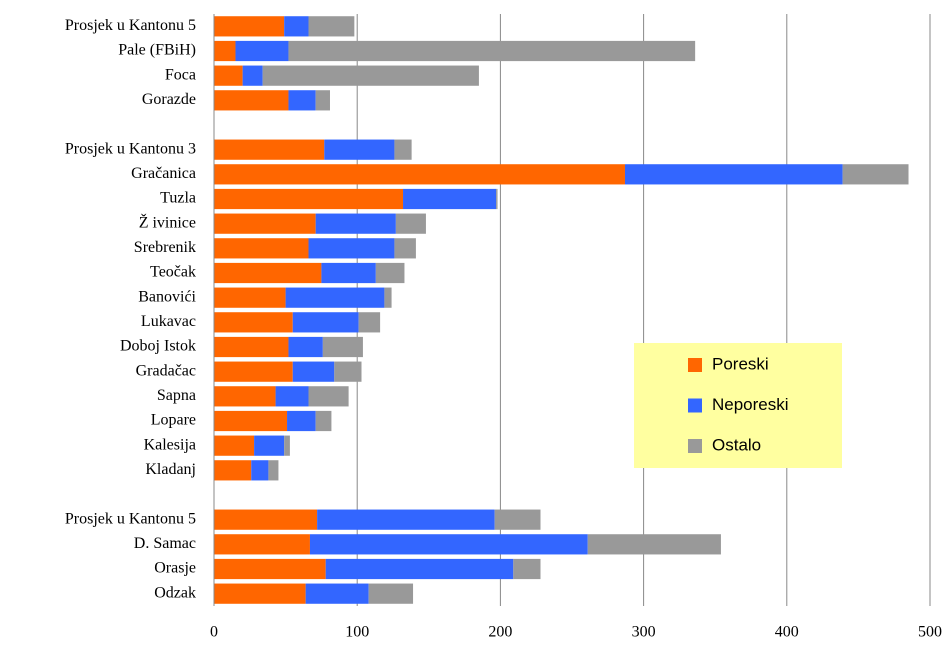  I want to click on y-tick-label: Lukavac, so click(168, 321).